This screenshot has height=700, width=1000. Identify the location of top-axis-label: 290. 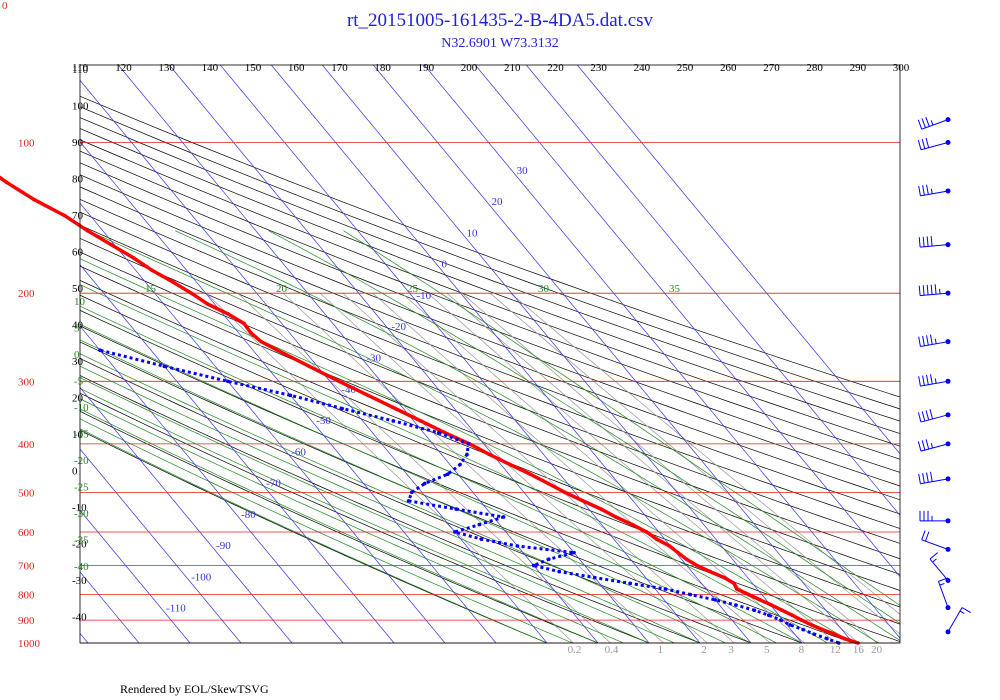
(858, 68).